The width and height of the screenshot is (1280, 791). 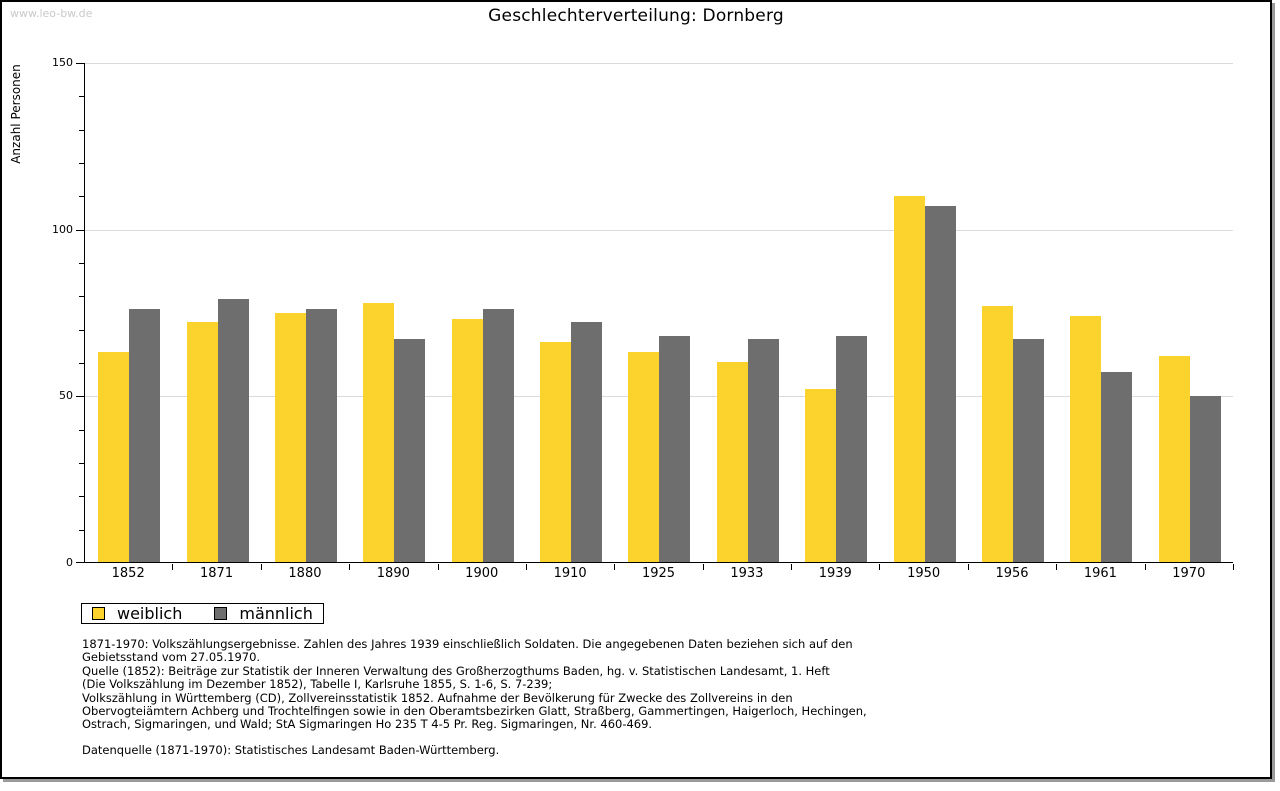 I want to click on x-tick-1933, so click(x=792, y=567).